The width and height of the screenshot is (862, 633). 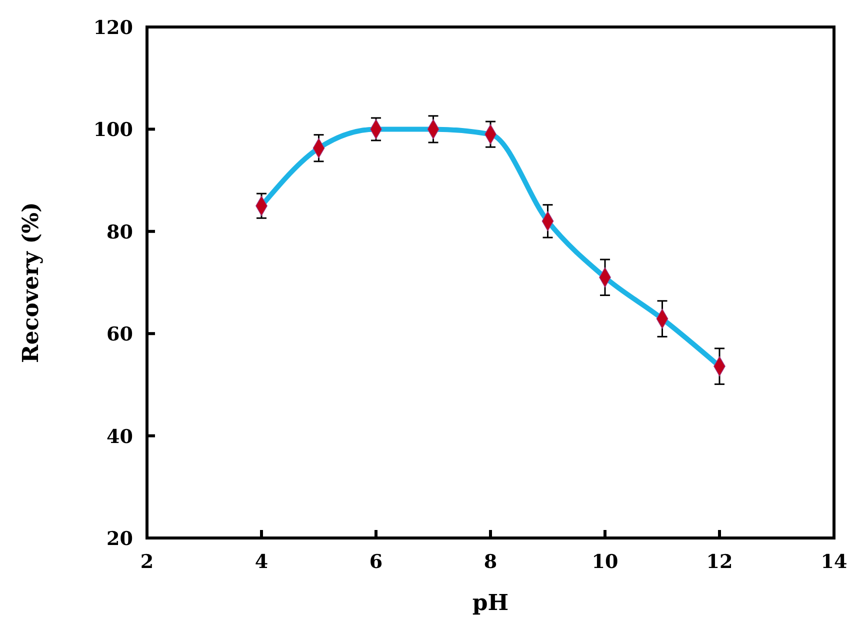 I want to click on y-tick-label: 60, so click(x=119, y=335).